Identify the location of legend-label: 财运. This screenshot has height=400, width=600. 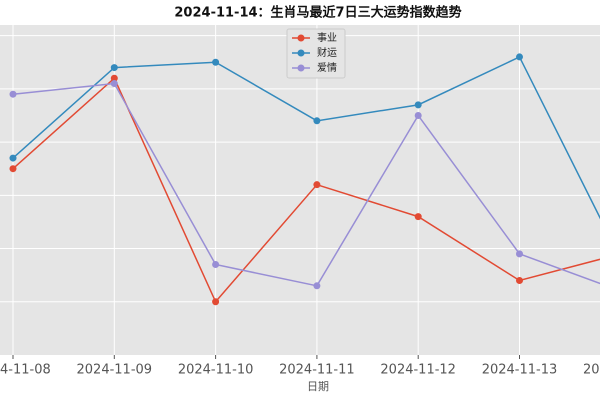
(327, 52).